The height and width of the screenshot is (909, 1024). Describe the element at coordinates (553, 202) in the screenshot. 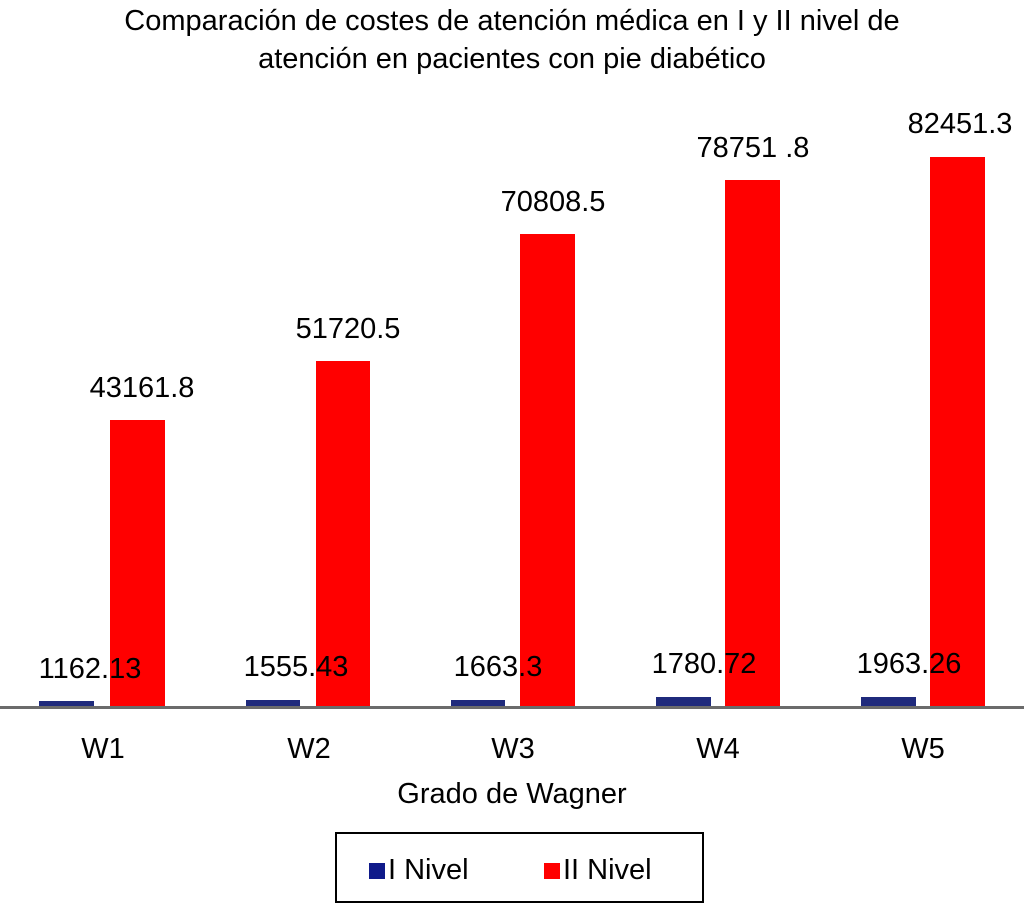

I see `value-label-ii-w3: 70808.5` at that location.